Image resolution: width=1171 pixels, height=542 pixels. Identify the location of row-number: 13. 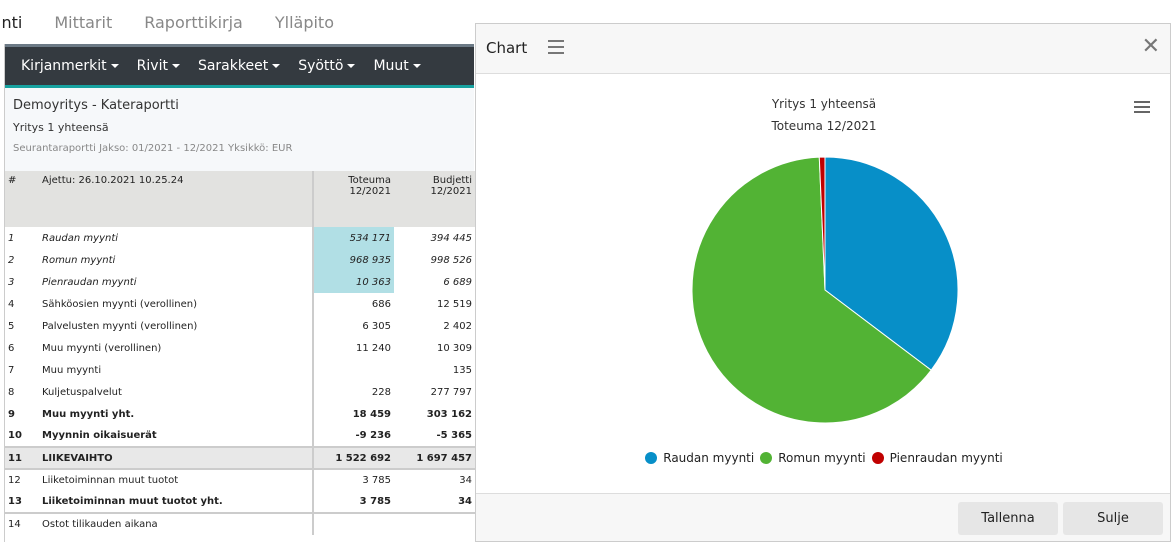
(15, 501).